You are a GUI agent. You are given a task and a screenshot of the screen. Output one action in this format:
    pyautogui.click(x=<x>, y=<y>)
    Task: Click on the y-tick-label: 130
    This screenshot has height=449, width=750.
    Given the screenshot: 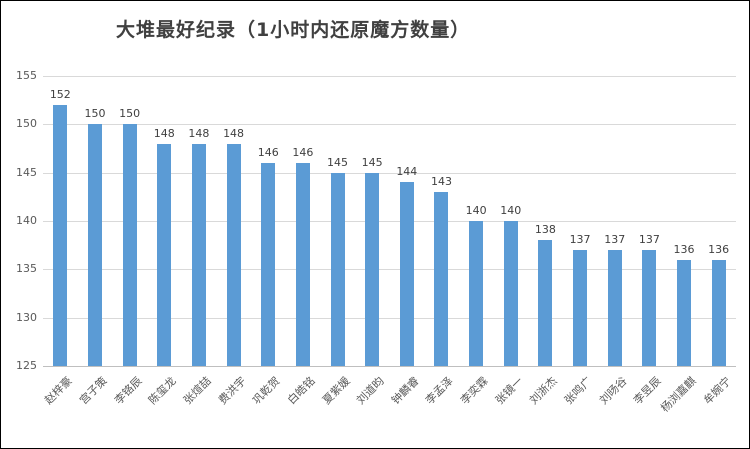 What is the action you would take?
    pyautogui.click(x=26, y=317)
    